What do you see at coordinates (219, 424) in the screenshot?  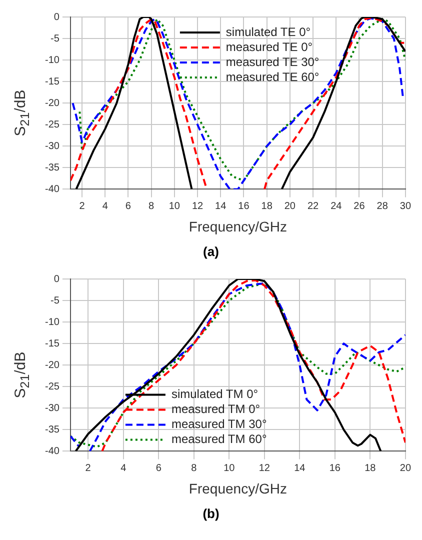 I see `legend-label: measured TM 30°` at bounding box center [219, 424].